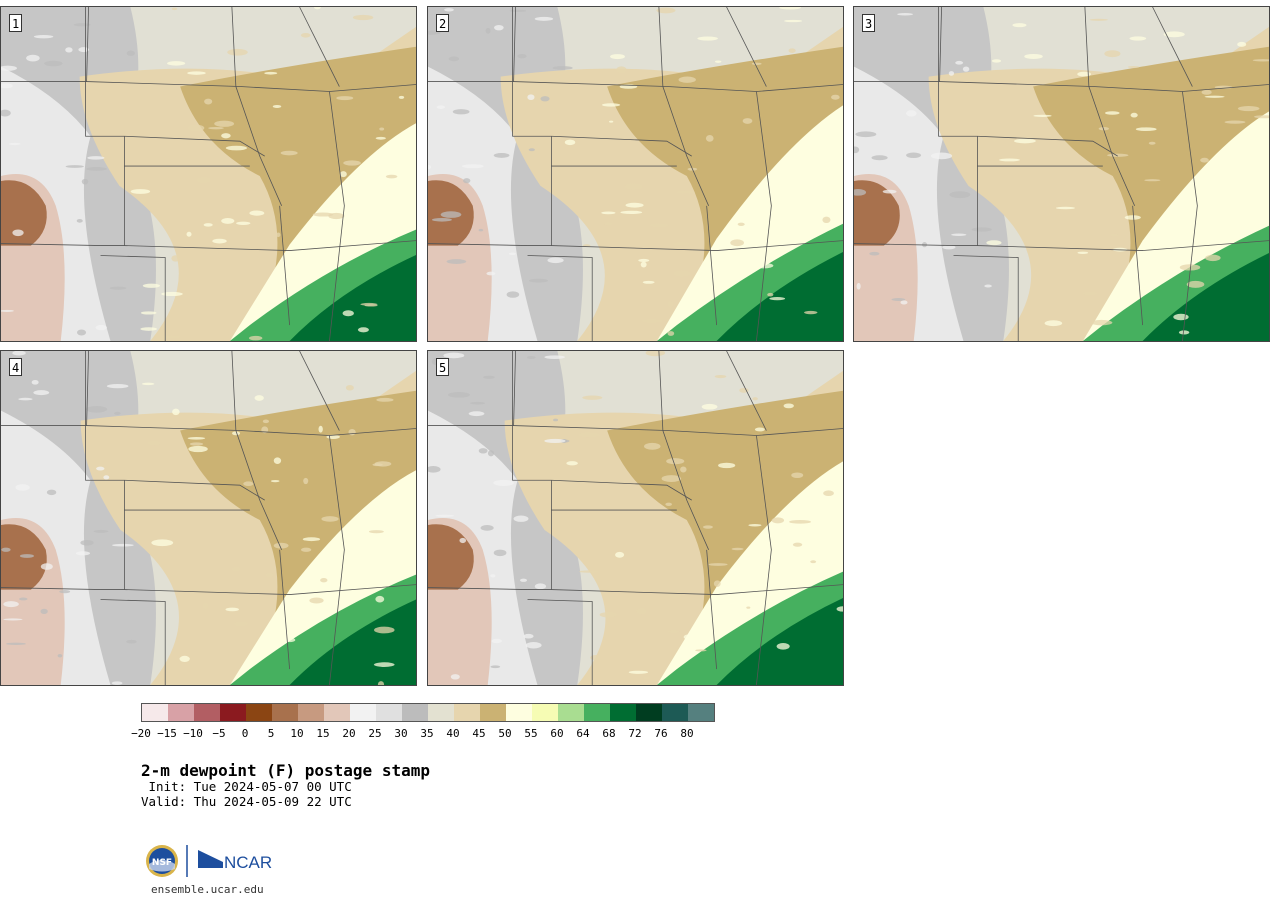  What do you see at coordinates (635, 174) in the screenshot?
I see `member-panel-2: 2` at bounding box center [635, 174].